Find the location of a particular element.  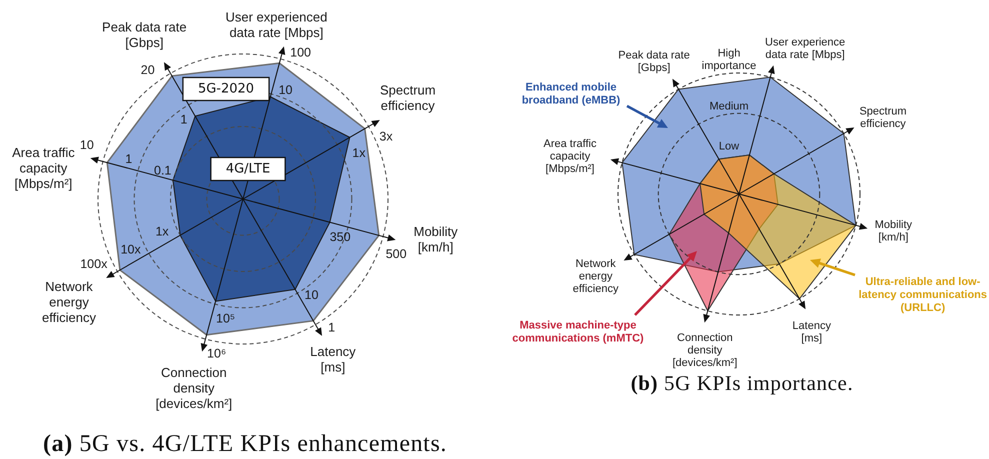

text: 500 is located at coordinates (396, 254).